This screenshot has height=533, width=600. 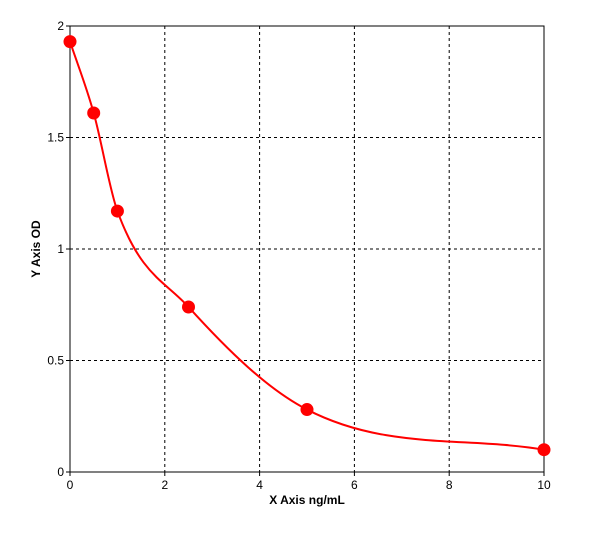 What do you see at coordinates (449, 485) in the screenshot?
I see `x-tick-label: 8` at bounding box center [449, 485].